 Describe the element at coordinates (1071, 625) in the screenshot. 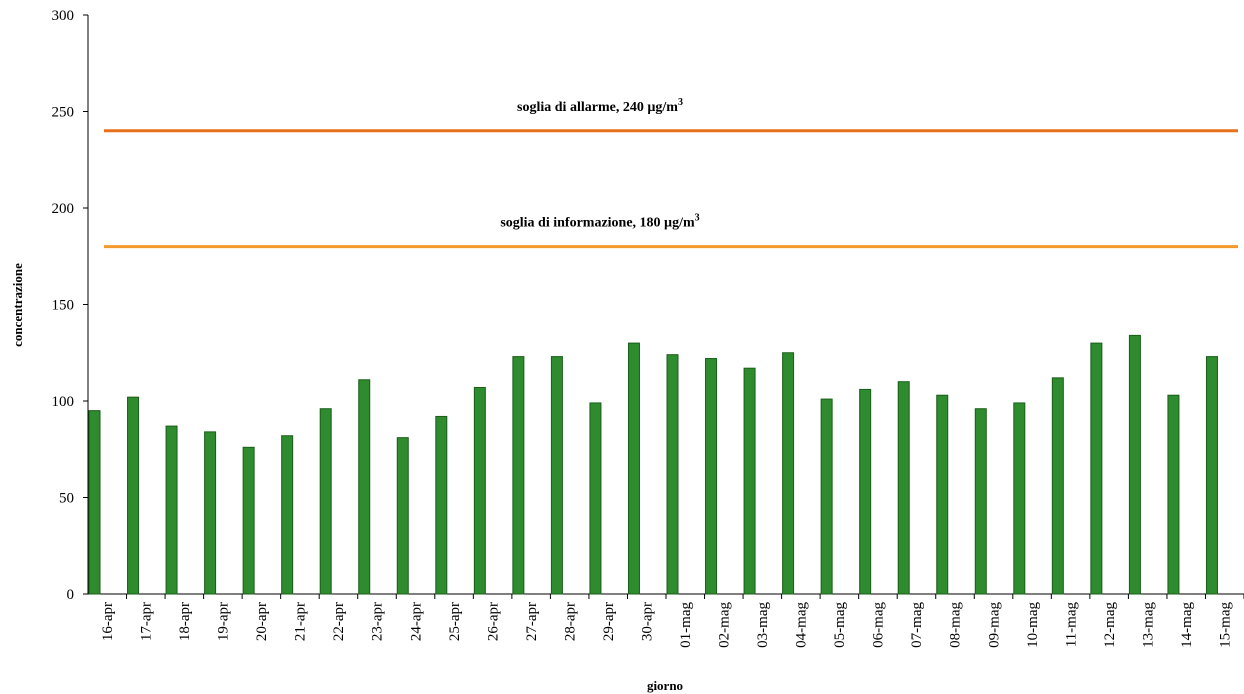

I see `x-tick-label: 11-mag` at that location.